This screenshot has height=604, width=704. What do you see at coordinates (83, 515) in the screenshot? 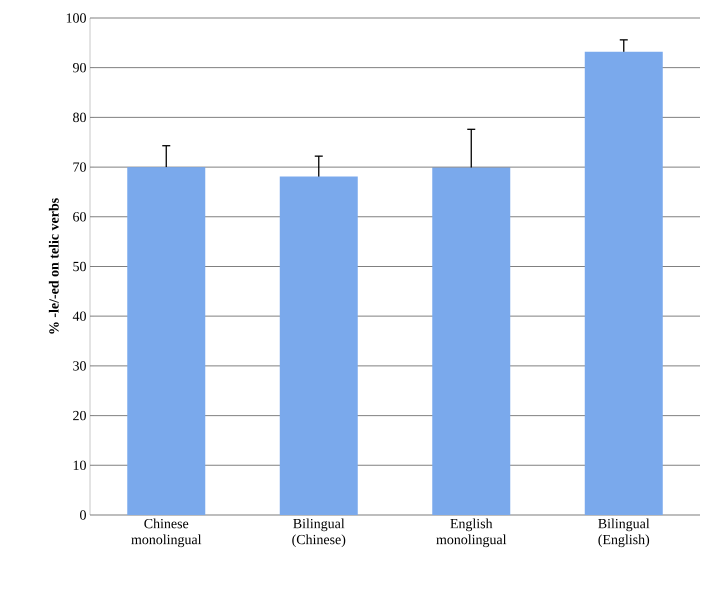
I see `y-tick-label: 0` at bounding box center [83, 515].